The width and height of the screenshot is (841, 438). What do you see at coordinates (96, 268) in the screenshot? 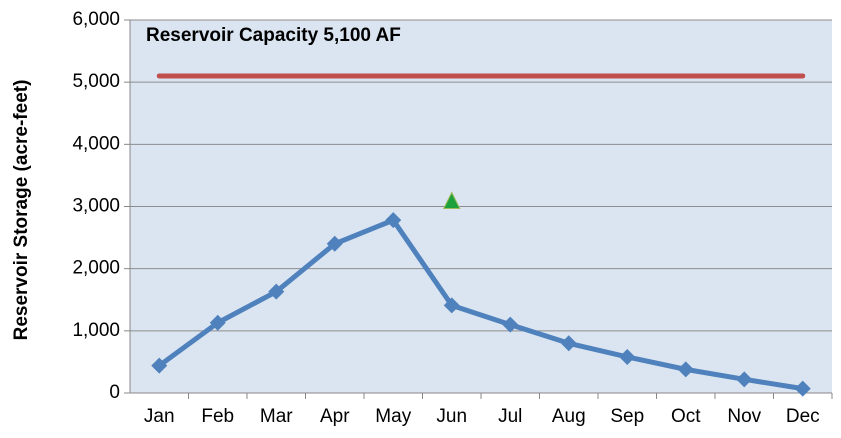
I see `y-tick-label: 2,000` at bounding box center [96, 268].